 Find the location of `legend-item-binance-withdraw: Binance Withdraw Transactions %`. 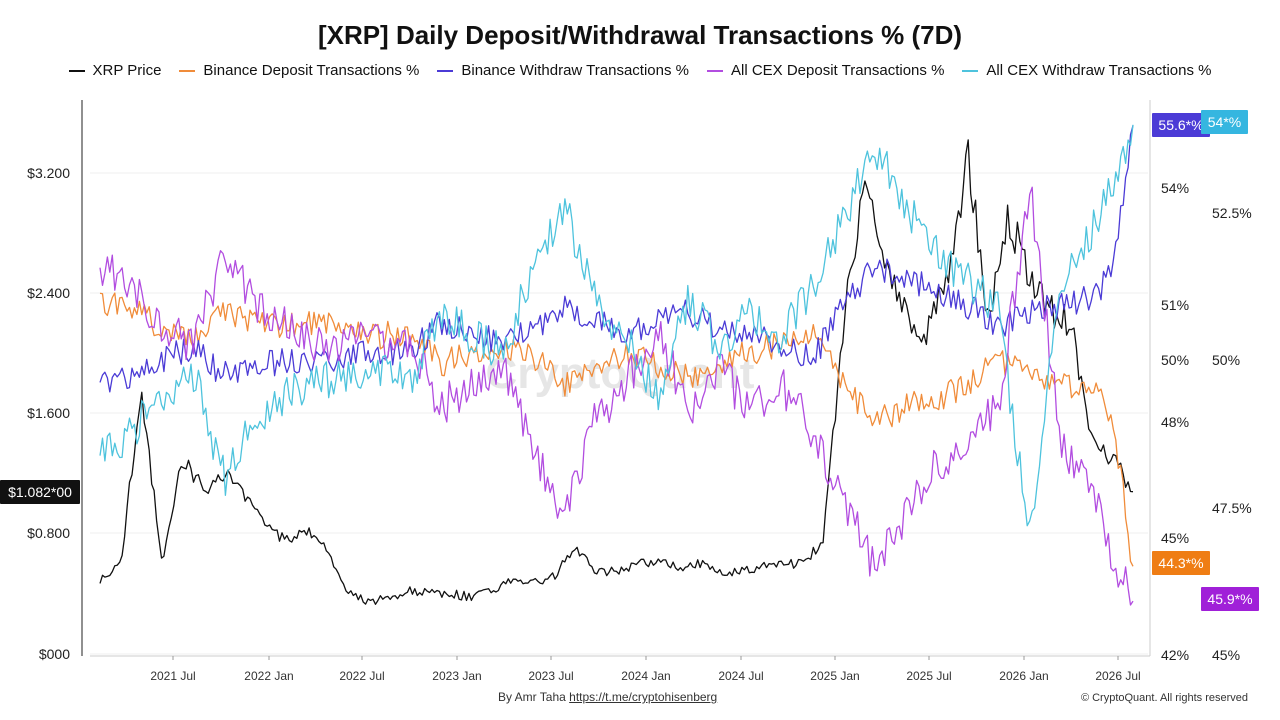

legend-item-binance-withdraw: Binance Withdraw Transactions % is located at coordinates (563, 70).